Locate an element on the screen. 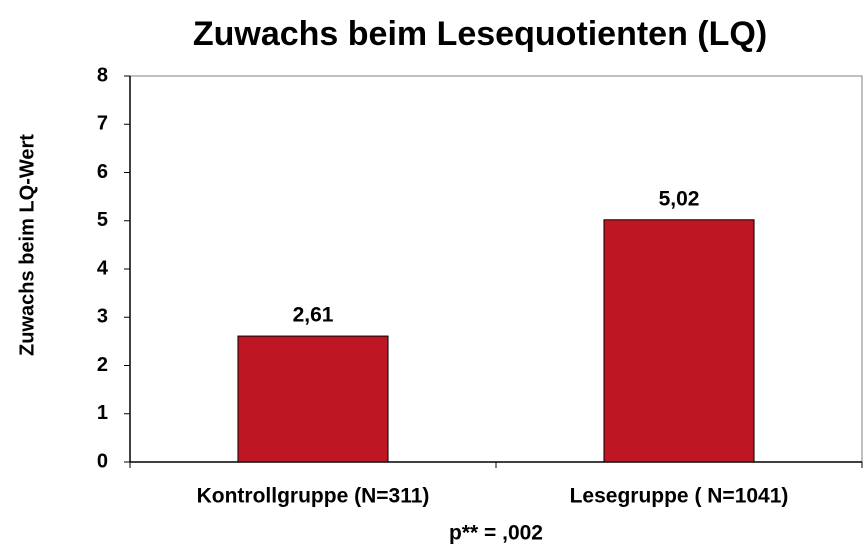  x-tick-label: Kontrollgruppe (N=311) is located at coordinates (313, 496).